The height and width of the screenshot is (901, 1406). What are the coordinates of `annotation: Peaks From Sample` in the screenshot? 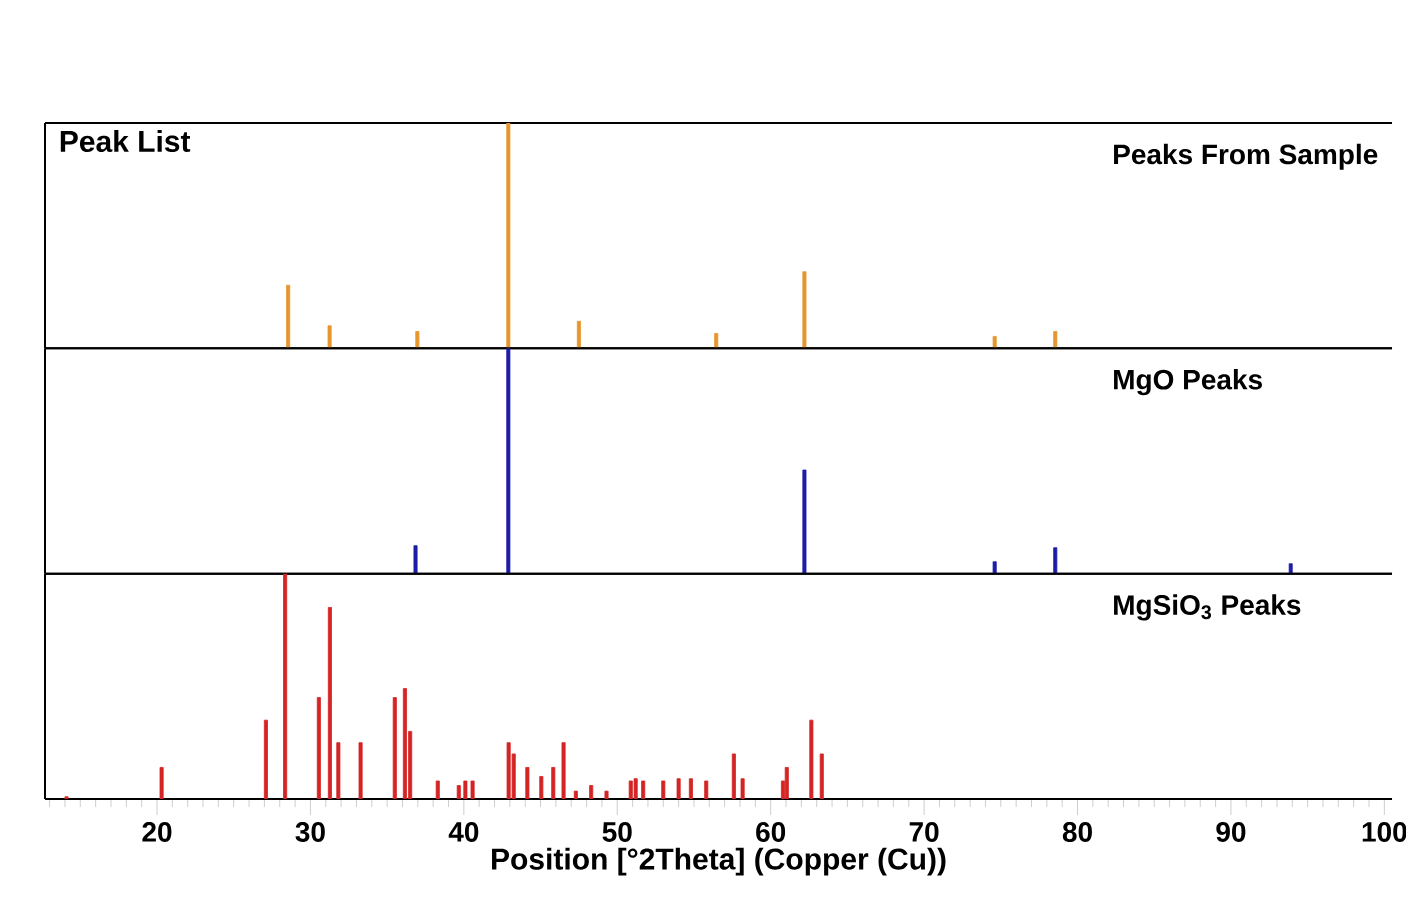 It's located at (1246, 156).